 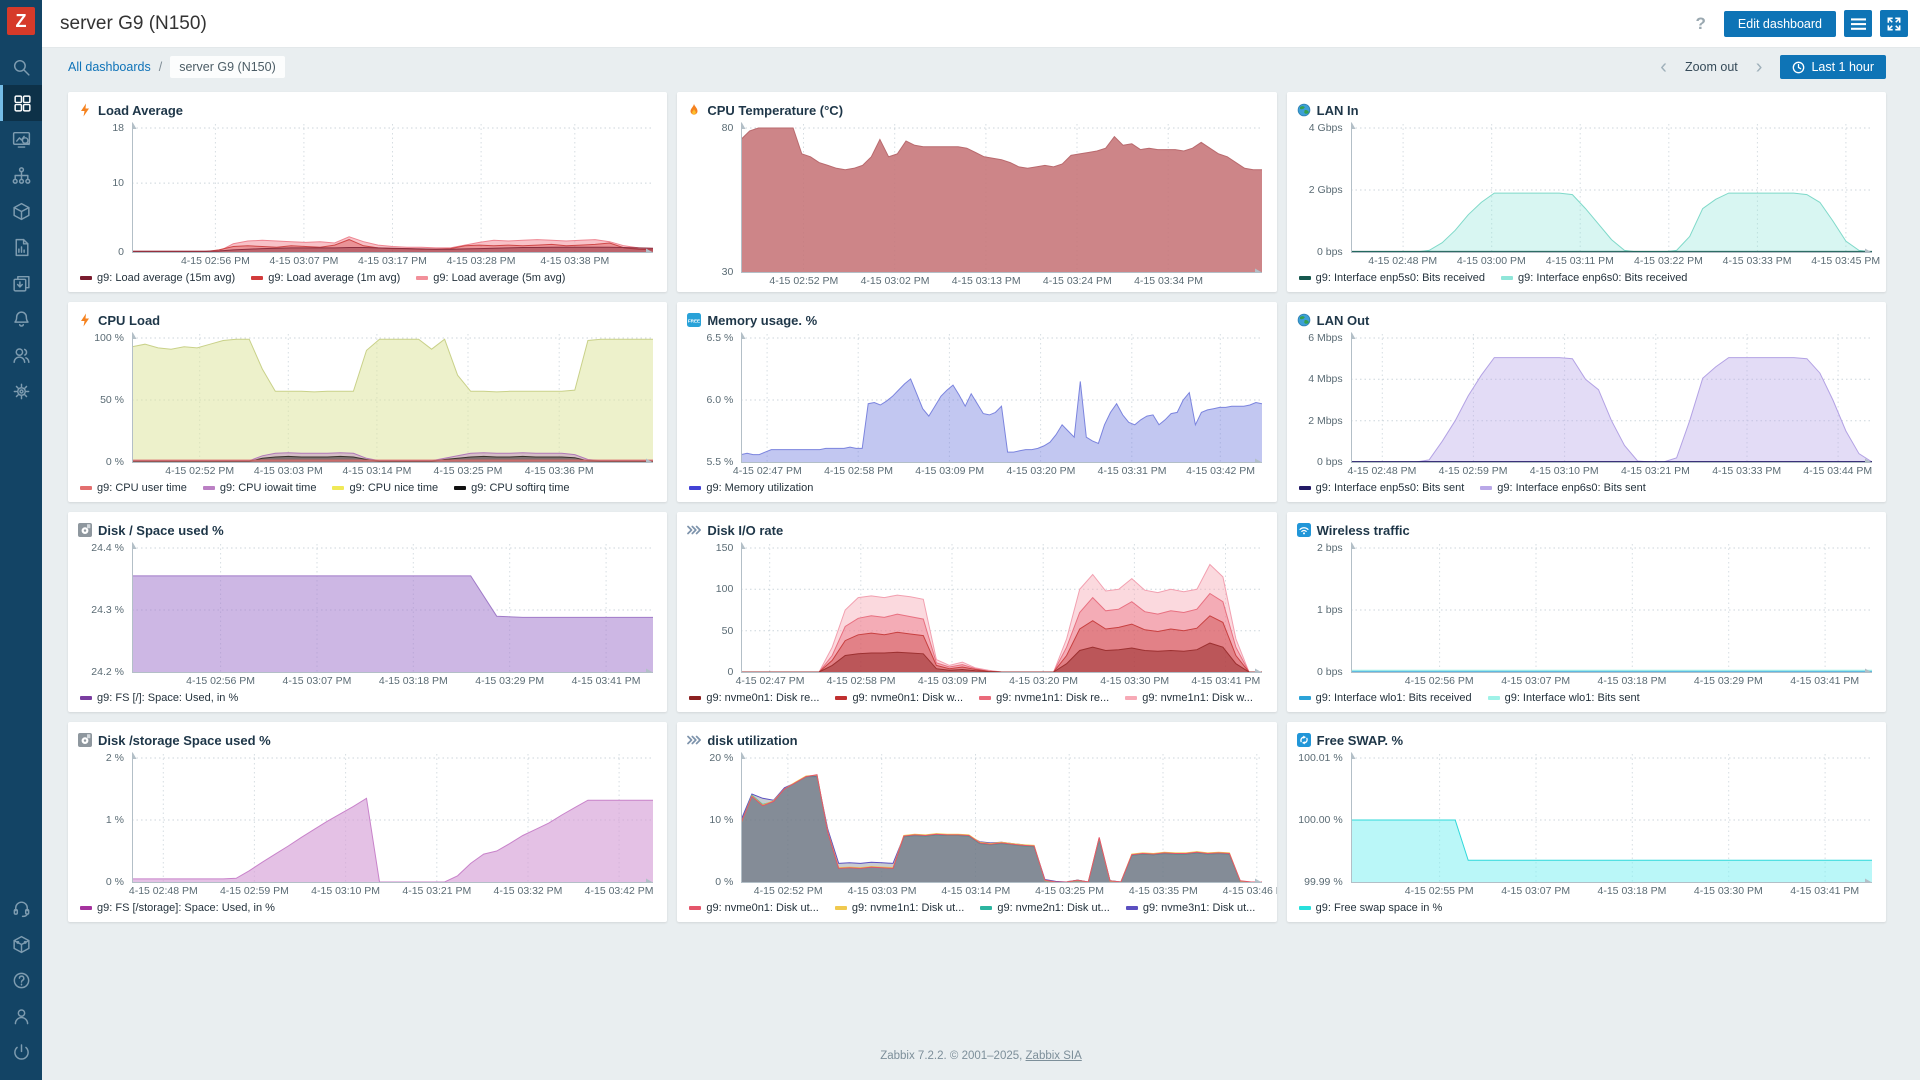 I want to click on legend-item: g9: Interface enp6s0: Bits received, so click(x=1594, y=278).